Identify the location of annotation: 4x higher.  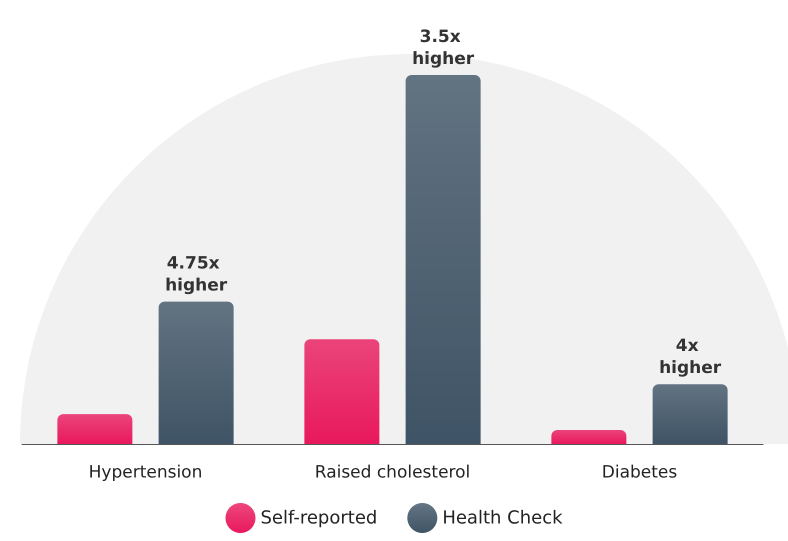
(690, 357).